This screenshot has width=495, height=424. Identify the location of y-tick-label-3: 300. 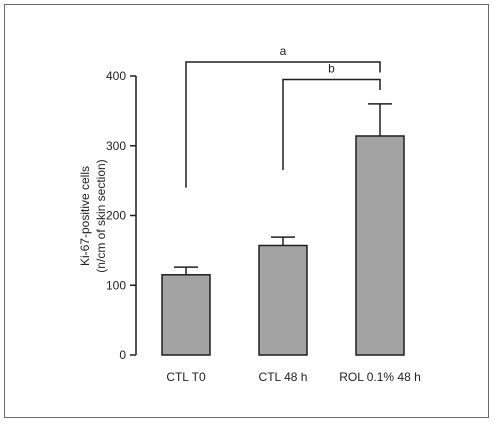
(116, 146).